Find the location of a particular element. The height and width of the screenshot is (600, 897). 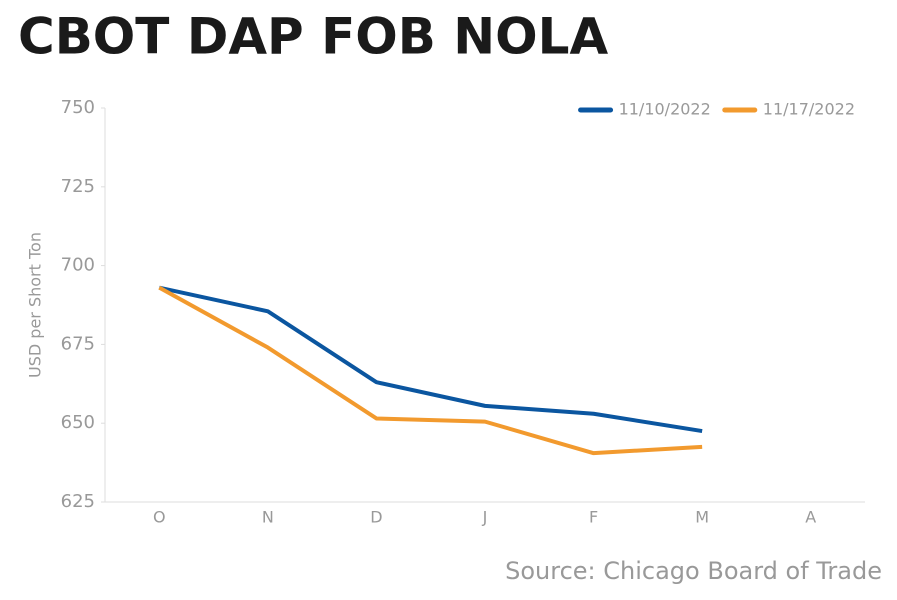

x-tick-label: D is located at coordinates (376, 517).